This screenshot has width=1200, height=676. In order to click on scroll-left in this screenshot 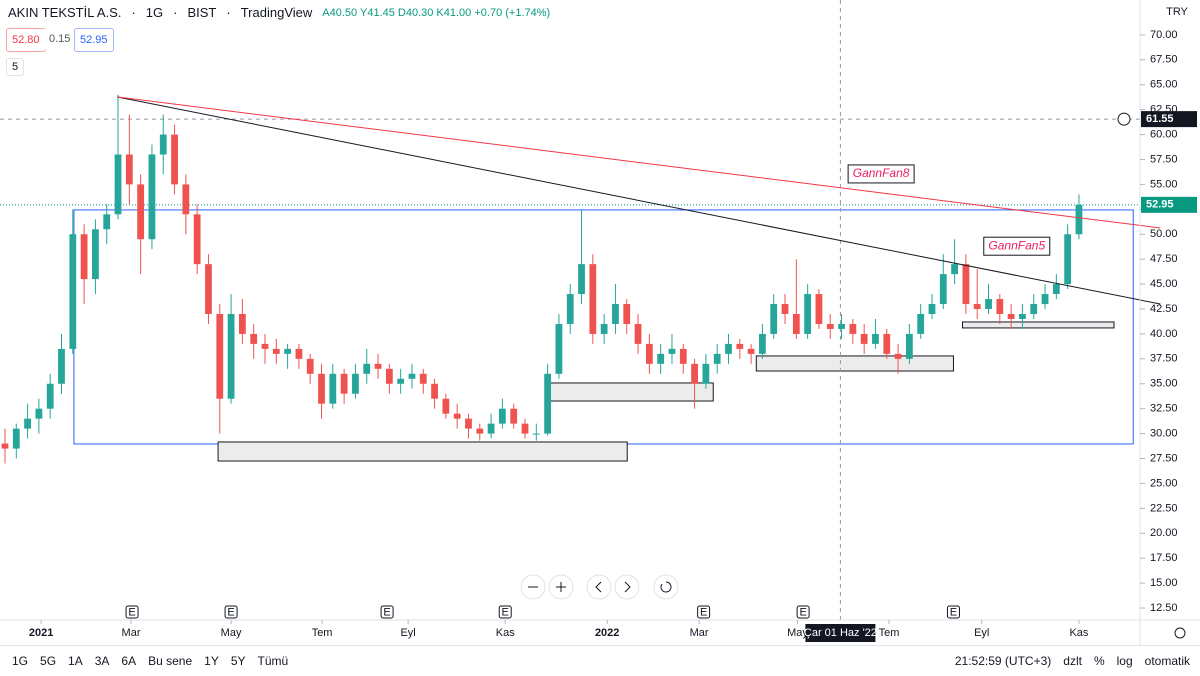, I will do `click(599, 587)`.